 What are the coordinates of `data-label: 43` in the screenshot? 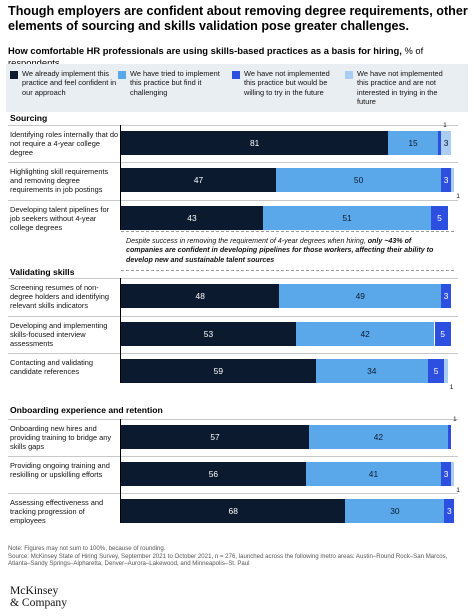 It's located at (192, 218).